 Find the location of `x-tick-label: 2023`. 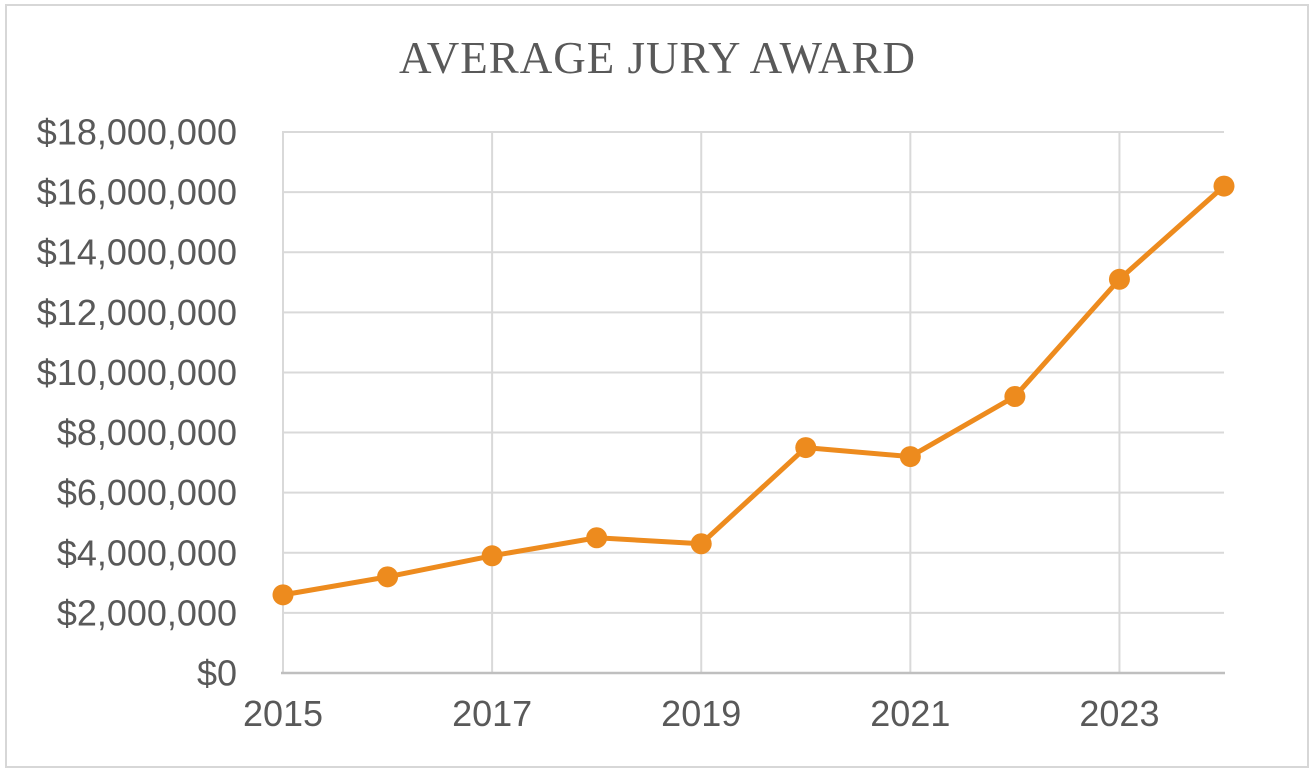

x-tick-label: 2023 is located at coordinates (1119, 713).